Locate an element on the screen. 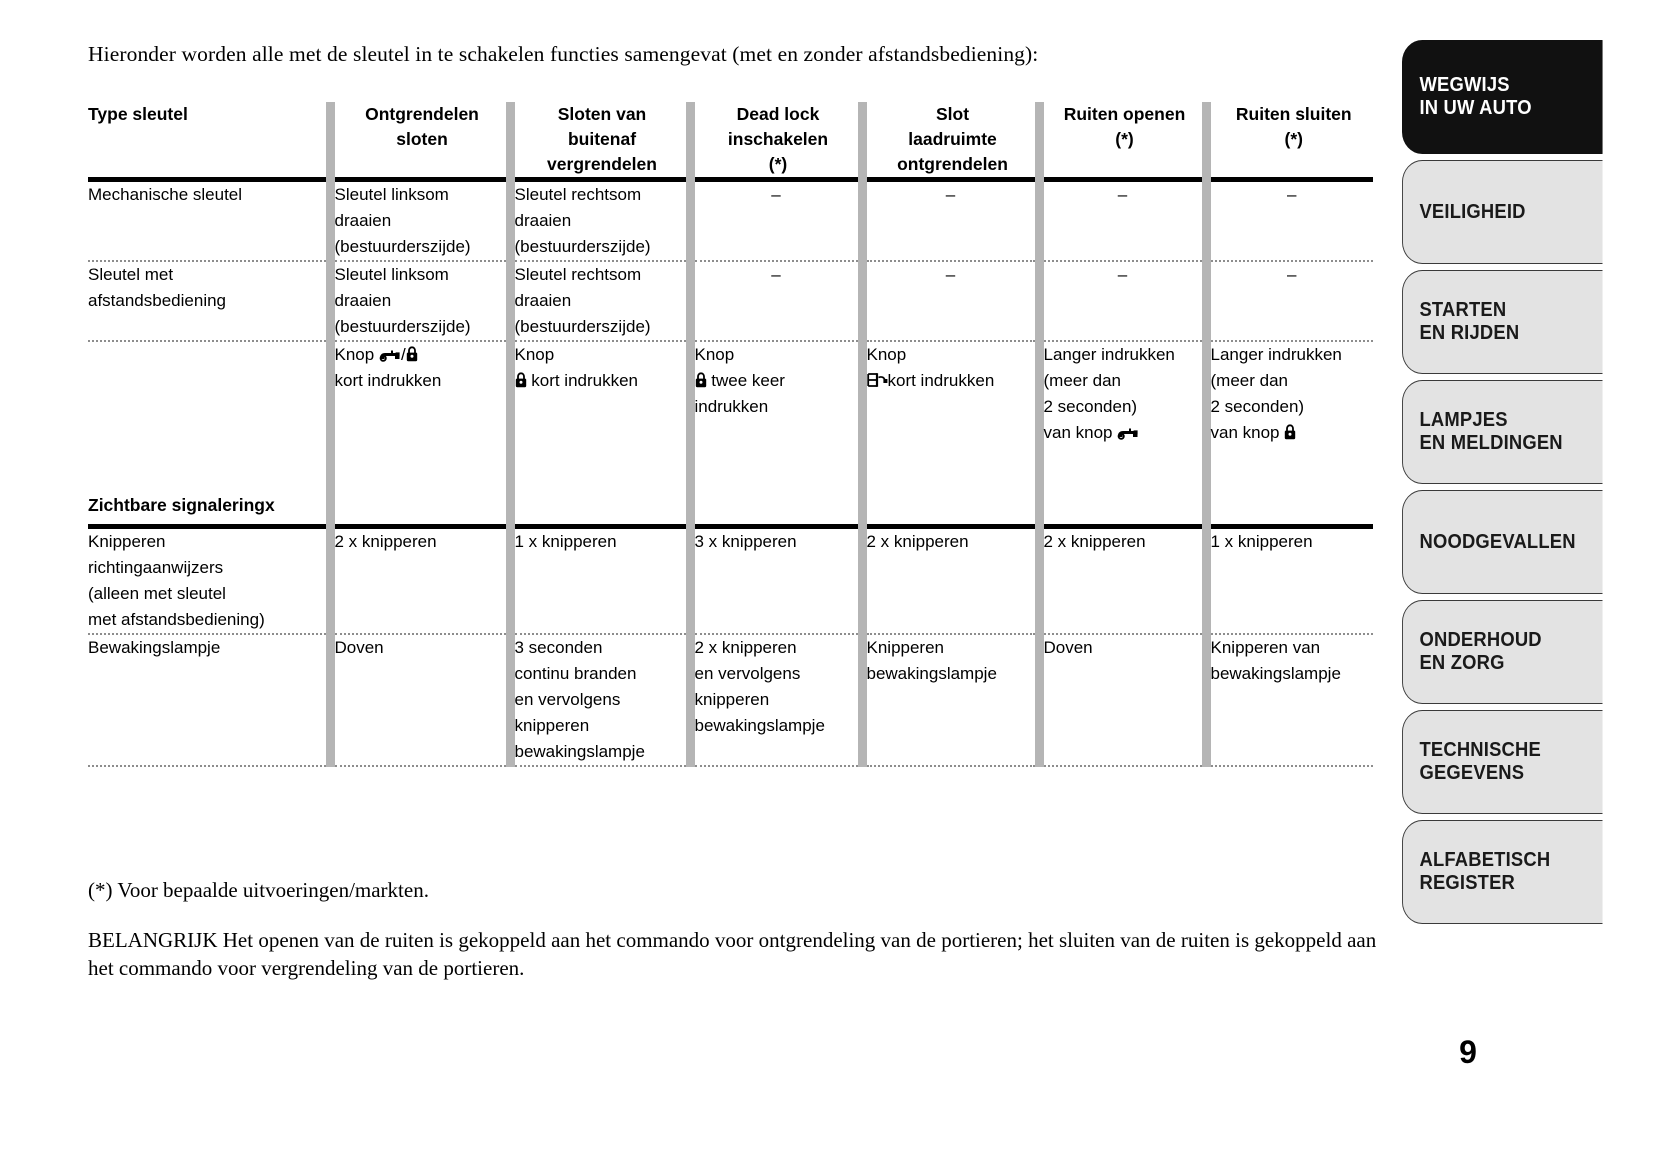  cell-mech-deadlock: – is located at coordinates (773, 221).